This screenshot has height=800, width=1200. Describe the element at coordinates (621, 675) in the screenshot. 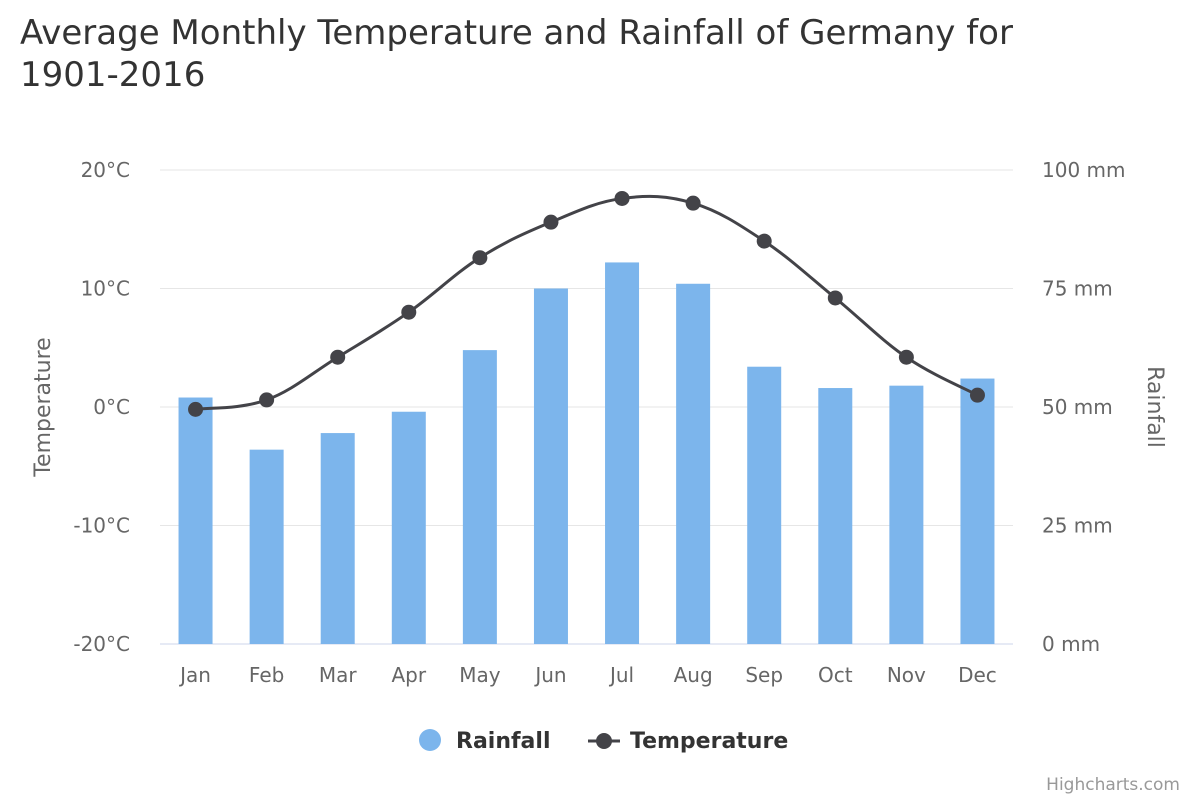

I see `x-tick-label: Jul` at that location.